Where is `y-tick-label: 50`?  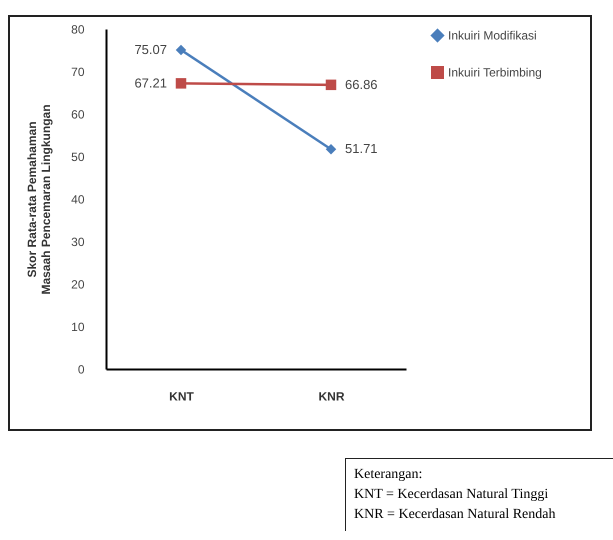 y-tick-label: 50 is located at coordinates (78, 157).